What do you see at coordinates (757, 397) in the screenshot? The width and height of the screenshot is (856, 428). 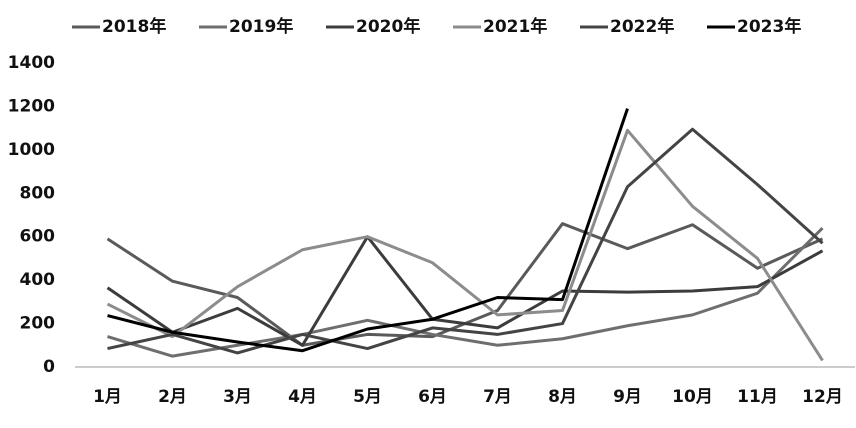 I see `x-tick-label: 11月` at bounding box center [757, 397].